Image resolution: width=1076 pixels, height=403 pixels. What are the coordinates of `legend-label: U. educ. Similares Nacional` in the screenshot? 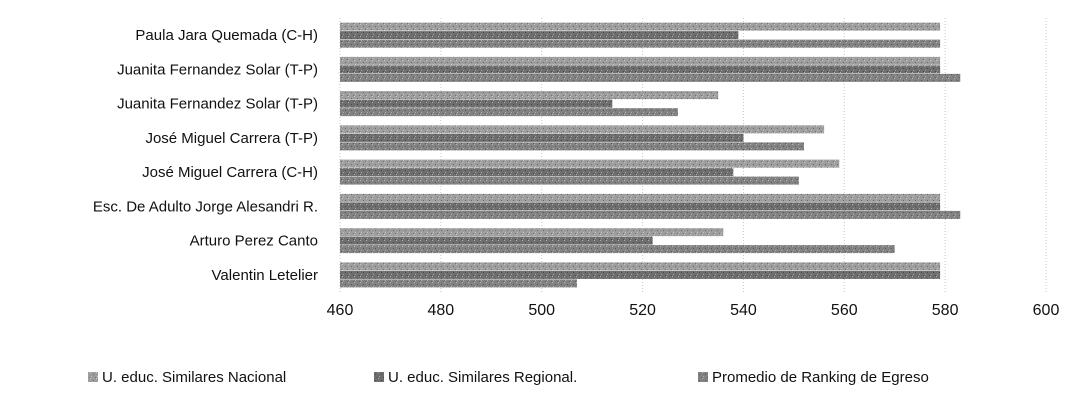 It's located at (194, 377).